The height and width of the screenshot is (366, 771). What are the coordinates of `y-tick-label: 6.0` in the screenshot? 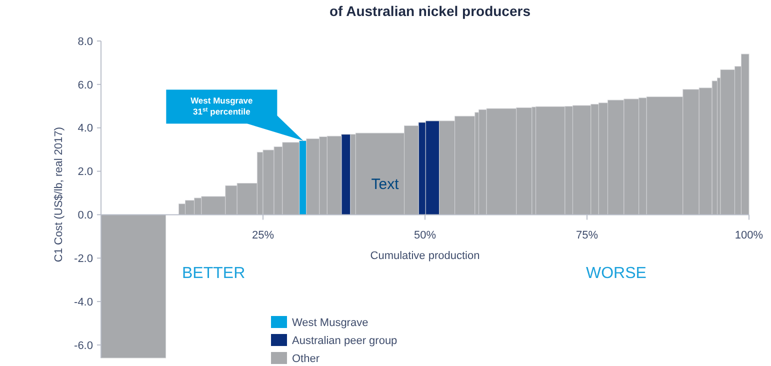 It's located at (85, 85).